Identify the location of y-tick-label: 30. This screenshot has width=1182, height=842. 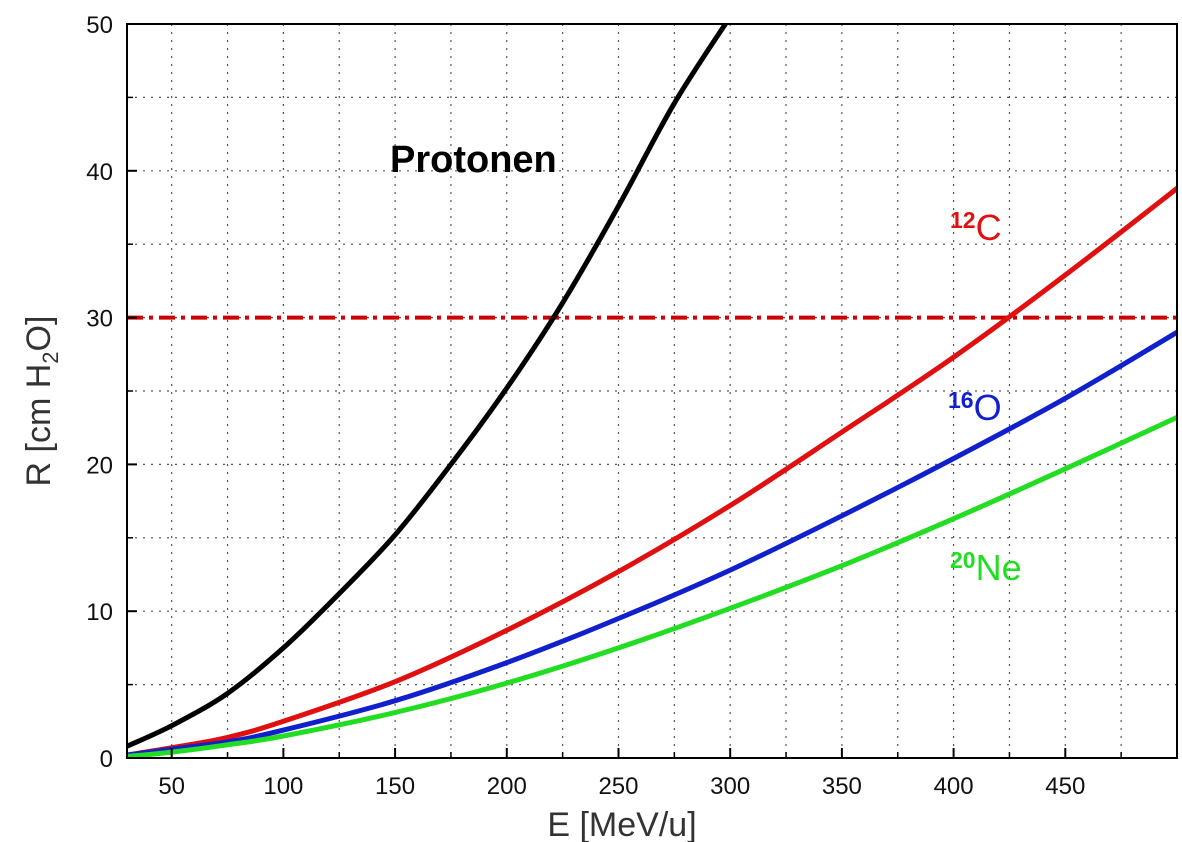
(99, 319).